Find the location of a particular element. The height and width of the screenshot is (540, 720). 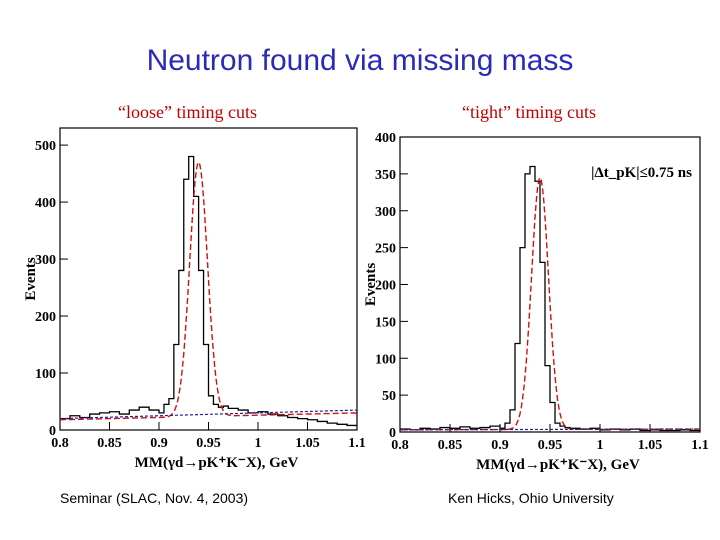

right-ytick-label: 150 is located at coordinates (385, 322).